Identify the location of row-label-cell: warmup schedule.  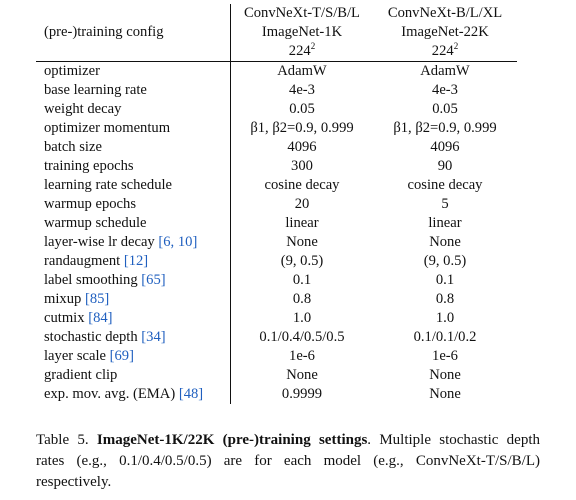
(133, 223).